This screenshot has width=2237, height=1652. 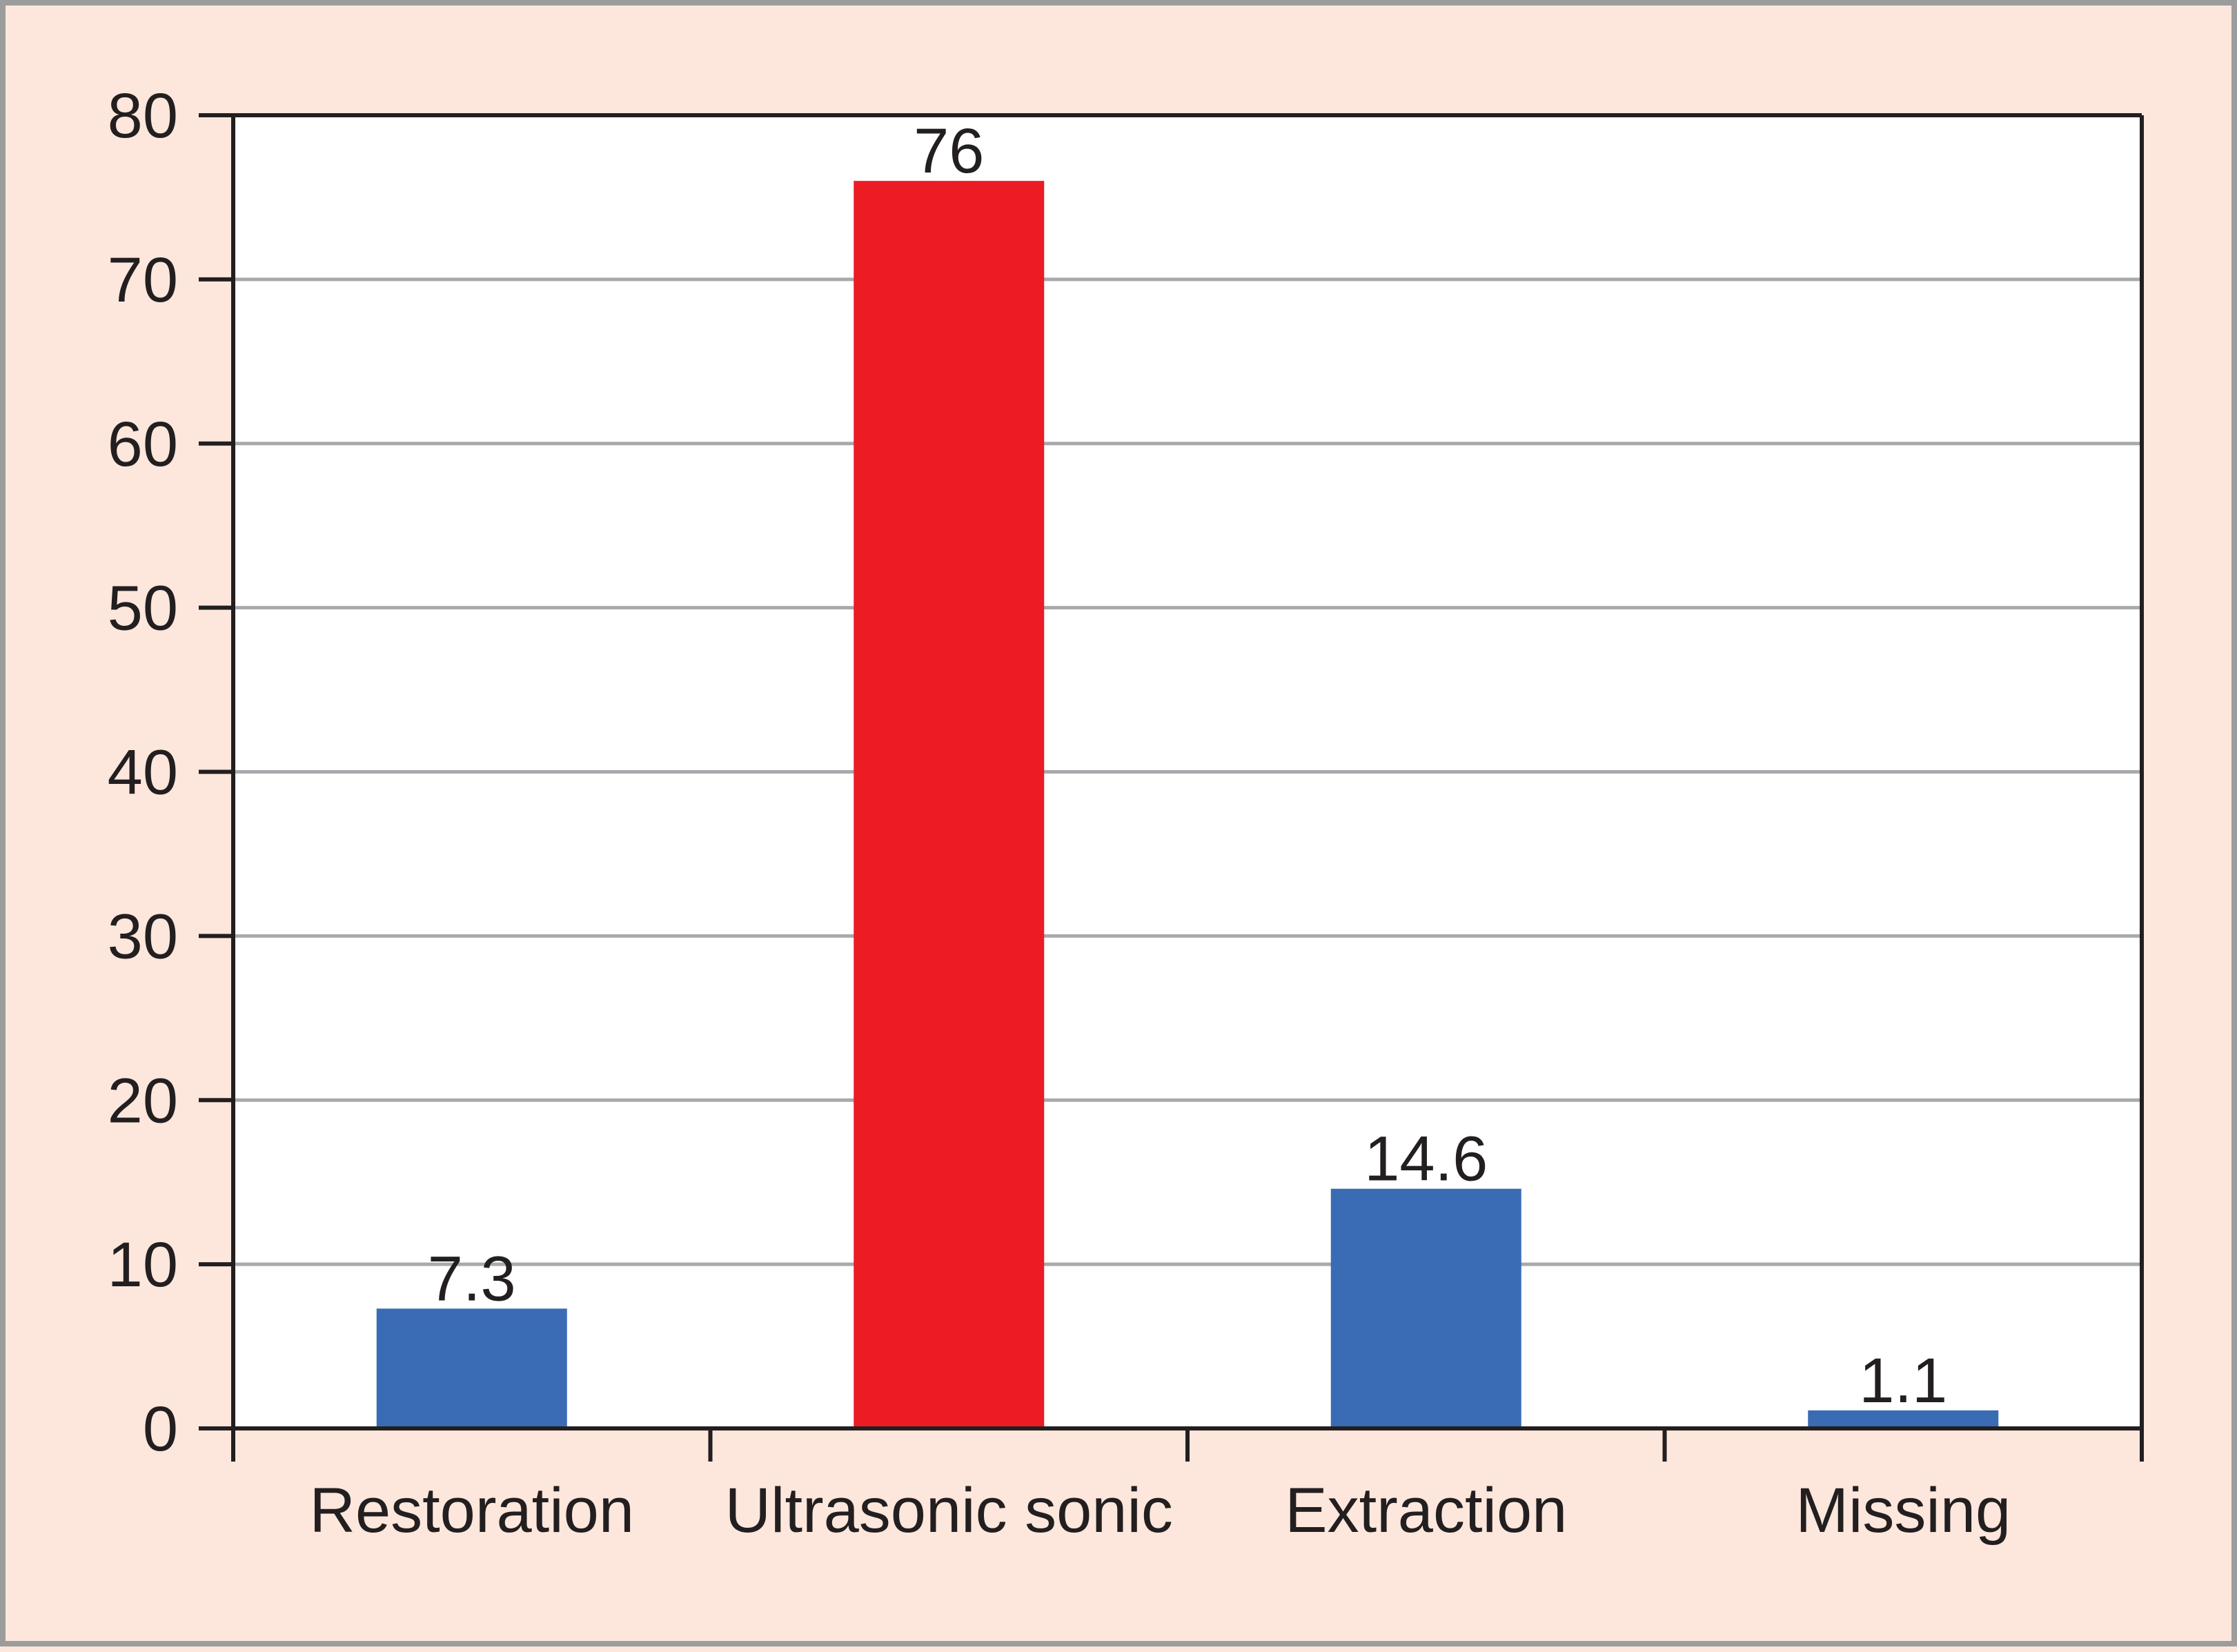 What do you see at coordinates (1903, 1381) in the screenshot?
I see `bar-value-label: 1.1` at bounding box center [1903, 1381].